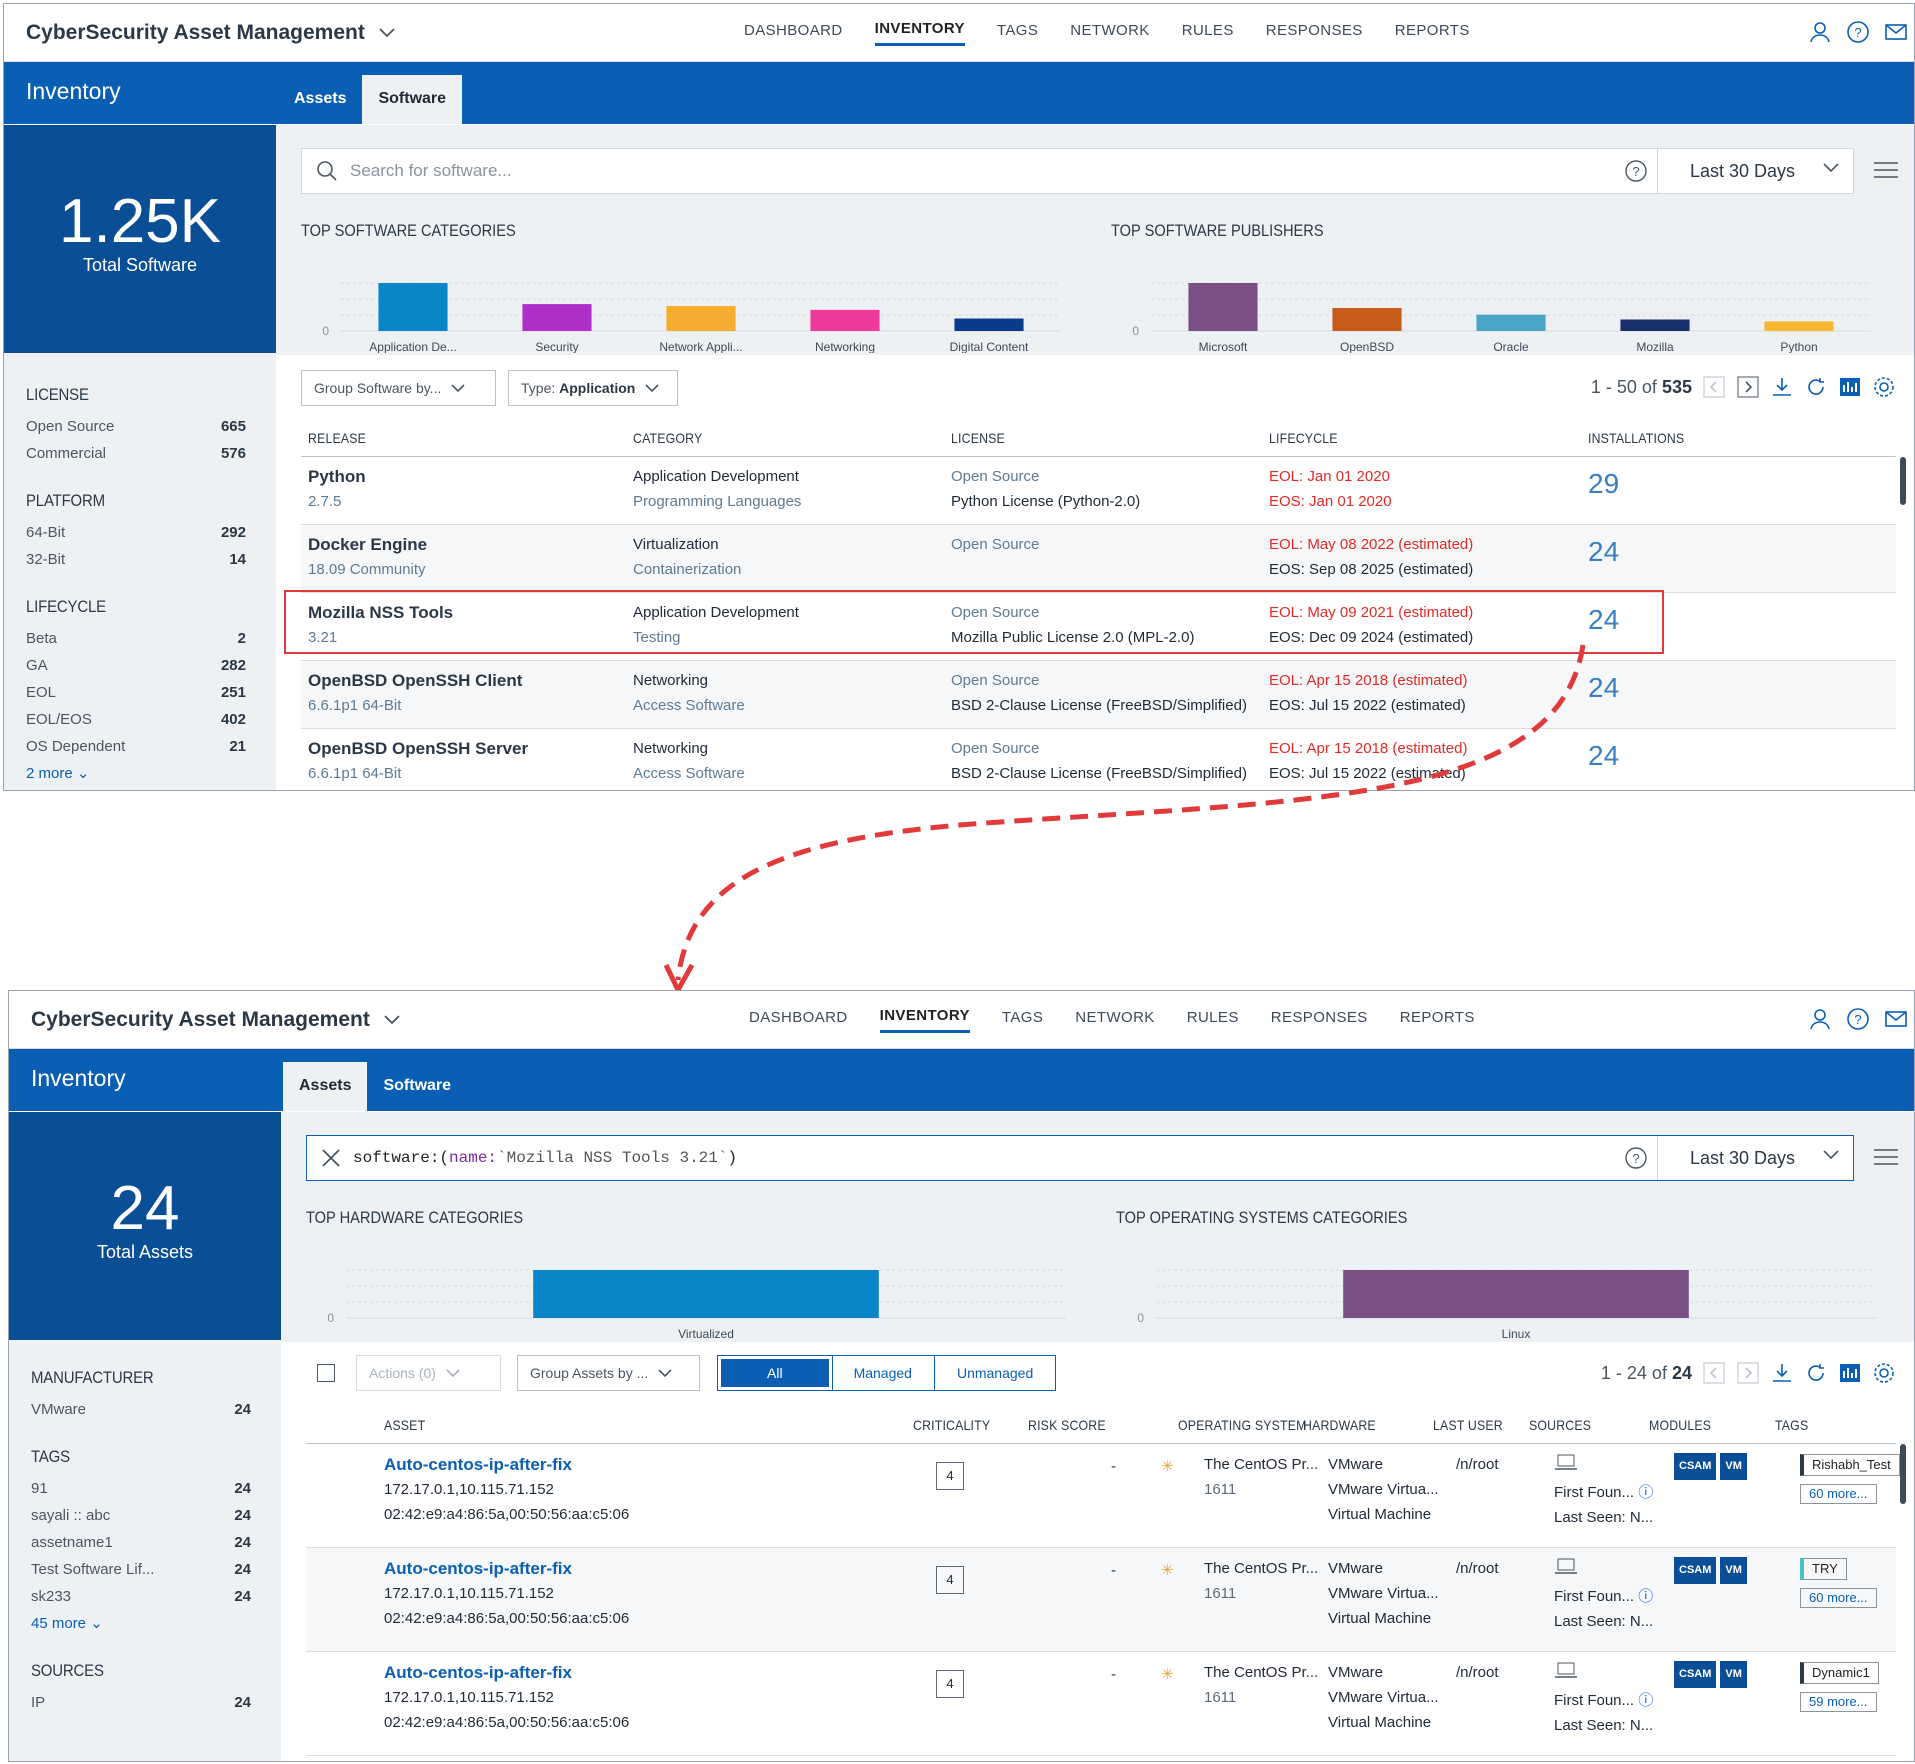 The image size is (1915, 1764). I want to click on segment-all: All, so click(775, 1373).